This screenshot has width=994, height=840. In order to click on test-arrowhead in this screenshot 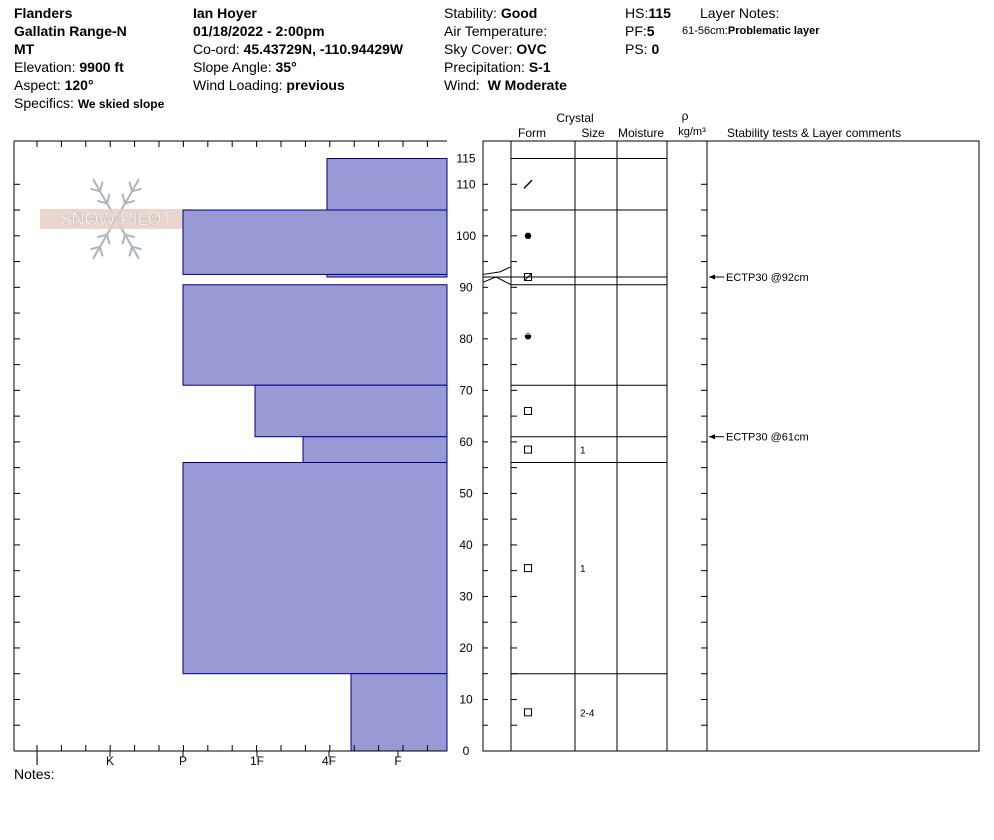, I will do `click(712, 437)`.